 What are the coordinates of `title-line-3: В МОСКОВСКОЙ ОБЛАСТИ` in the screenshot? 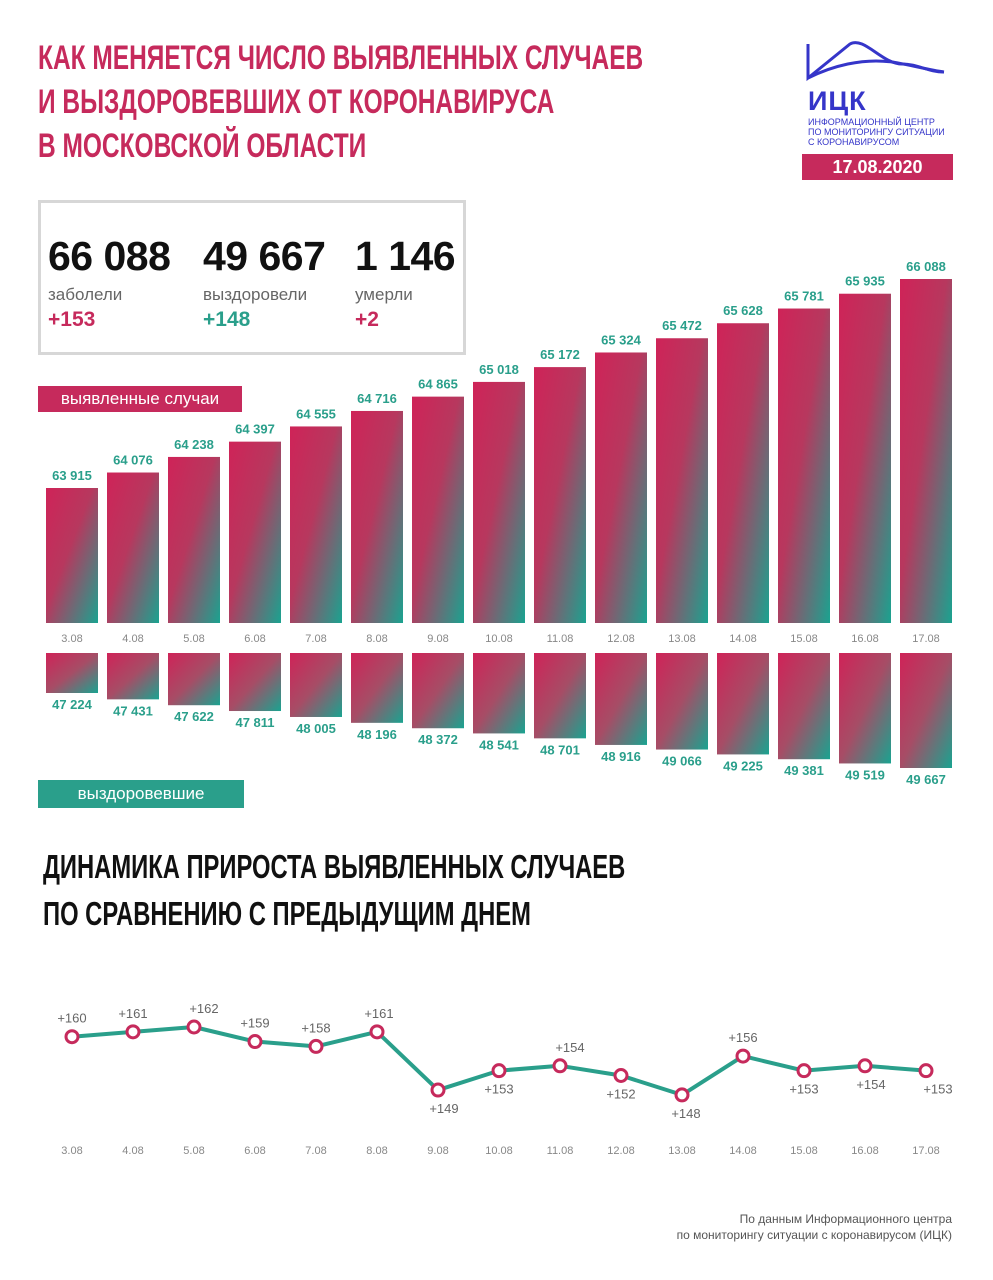 It's located at (202, 146).